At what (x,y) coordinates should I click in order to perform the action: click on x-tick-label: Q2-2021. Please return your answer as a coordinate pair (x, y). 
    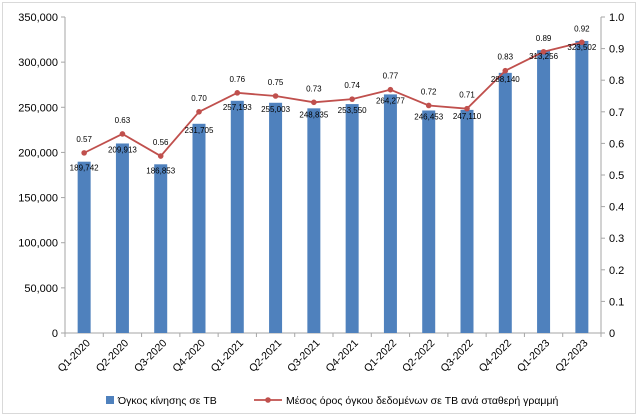
    Looking at the image, I should click on (265, 355).